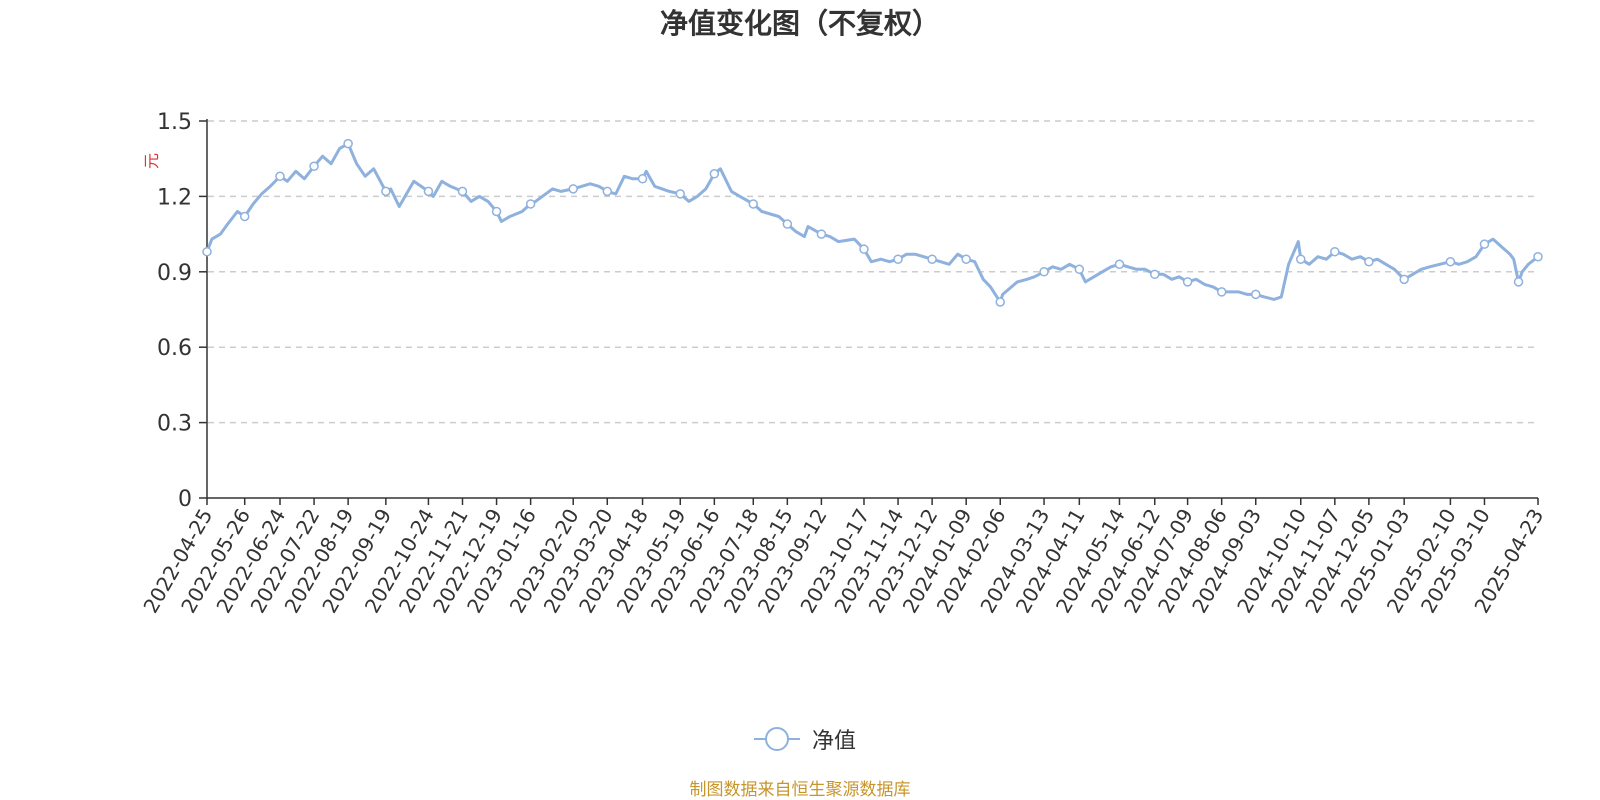  What do you see at coordinates (151, 161) in the screenshot?
I see `y-axis-label: 元` at bounding box center [151, 161].